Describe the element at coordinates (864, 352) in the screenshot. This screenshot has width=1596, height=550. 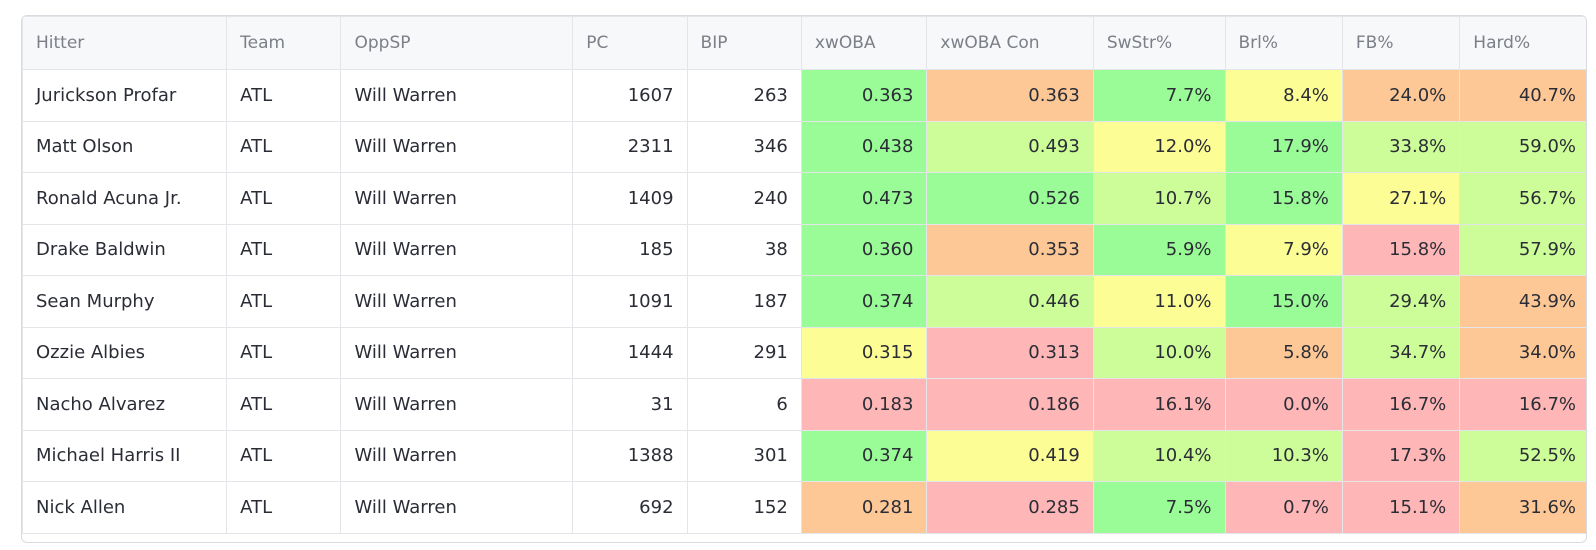
I see `cell-xwoba: 0.315` at that location.